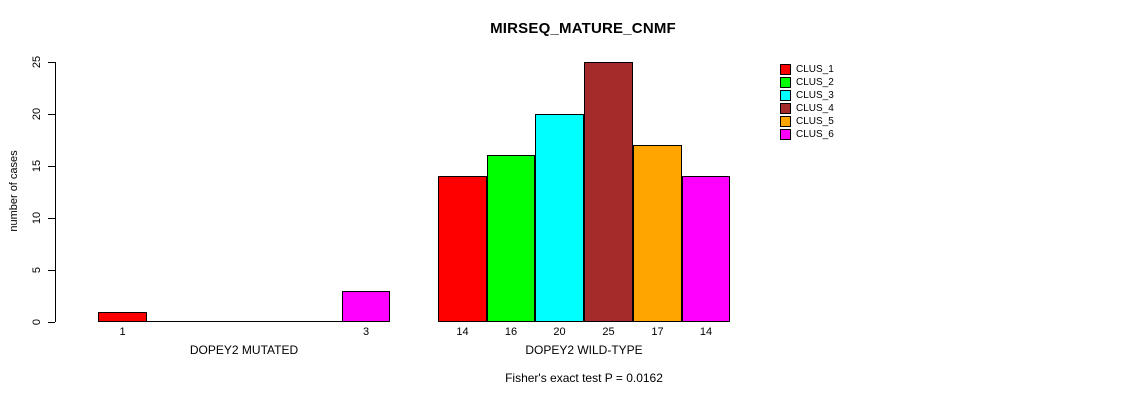 The image size is (1140, 400). What do you see at coordinates (37, 218) in the screenshot?
I see `y-tick-label: 10` at bounding box center [37, 218].